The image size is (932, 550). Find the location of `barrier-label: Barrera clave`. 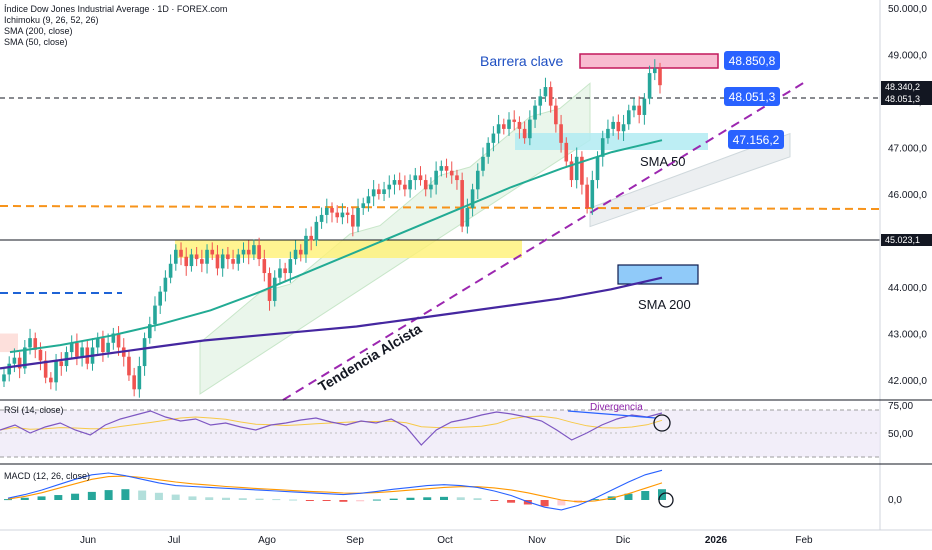

barrier-label: Barrera clave is located at coordinates (521, 61).